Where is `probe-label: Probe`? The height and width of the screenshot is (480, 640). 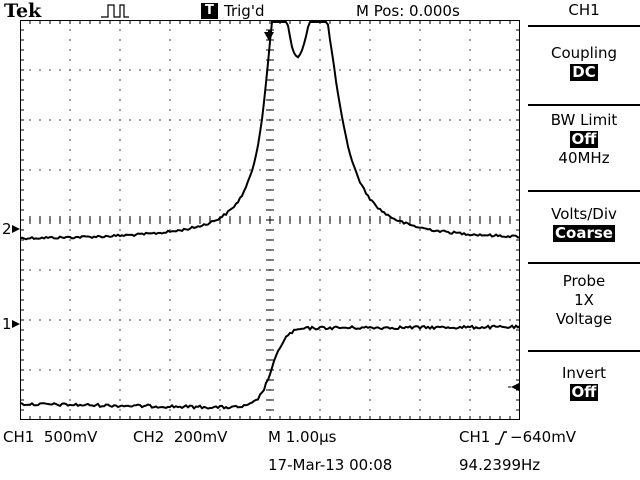
probe-label: Probe is located at coordinates (584, 281).